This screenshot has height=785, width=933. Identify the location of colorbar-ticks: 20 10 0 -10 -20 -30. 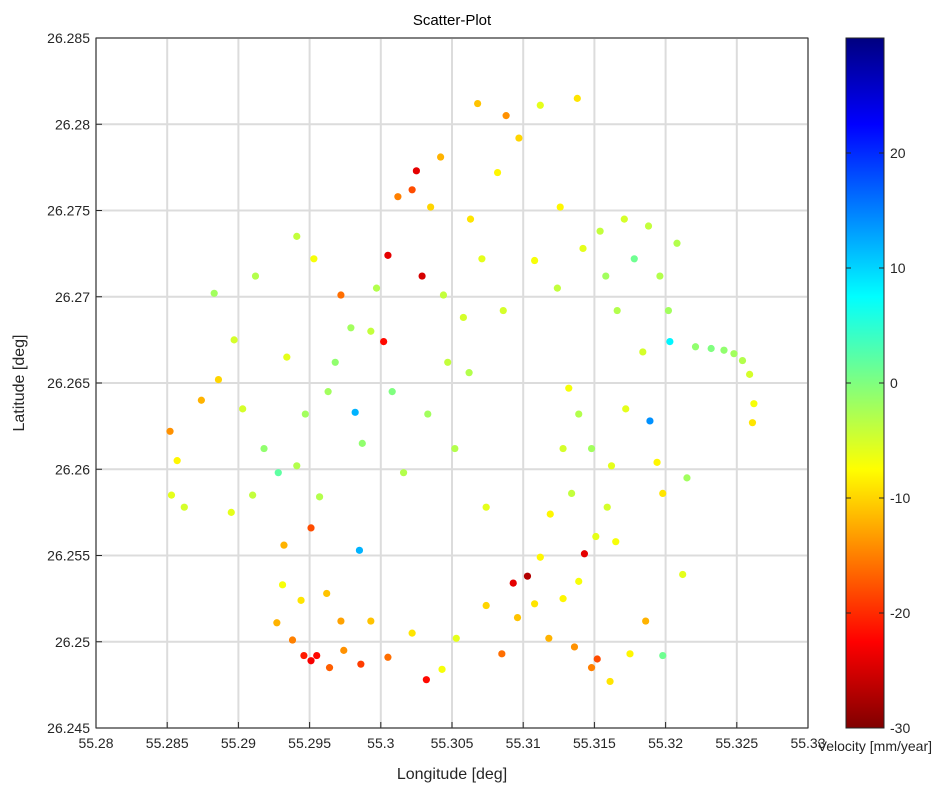
(878, 440).